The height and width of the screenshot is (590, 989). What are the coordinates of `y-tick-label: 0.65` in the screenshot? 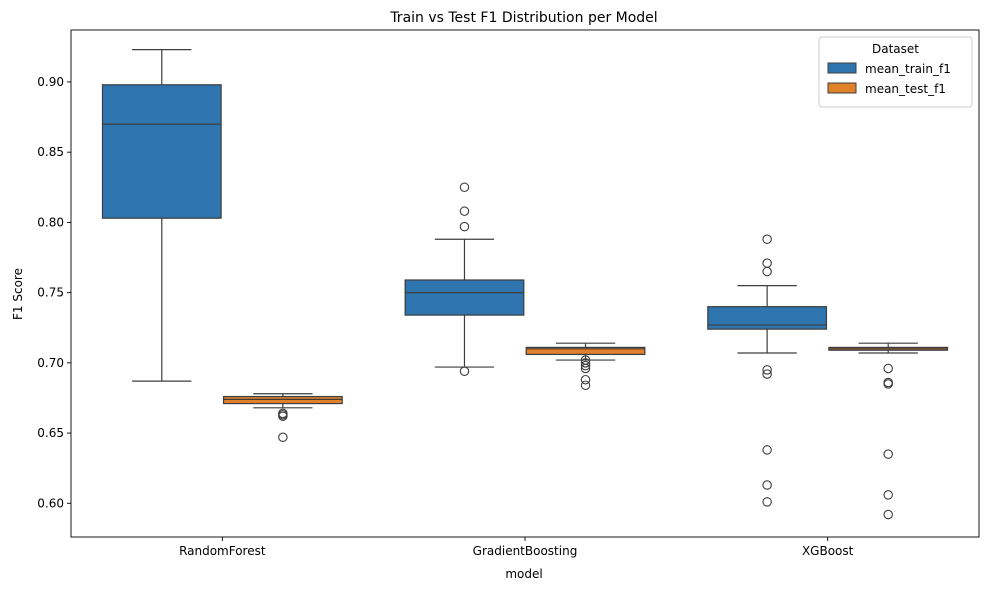 It's located at (50, 433).